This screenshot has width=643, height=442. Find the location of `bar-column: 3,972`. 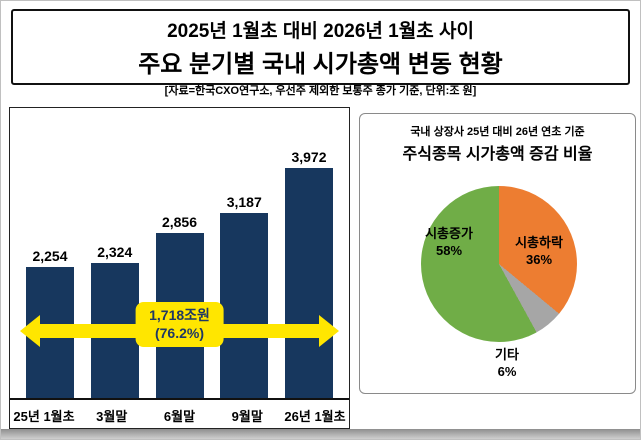

bar-column: 3,972 is located at coordinates (309, 273).